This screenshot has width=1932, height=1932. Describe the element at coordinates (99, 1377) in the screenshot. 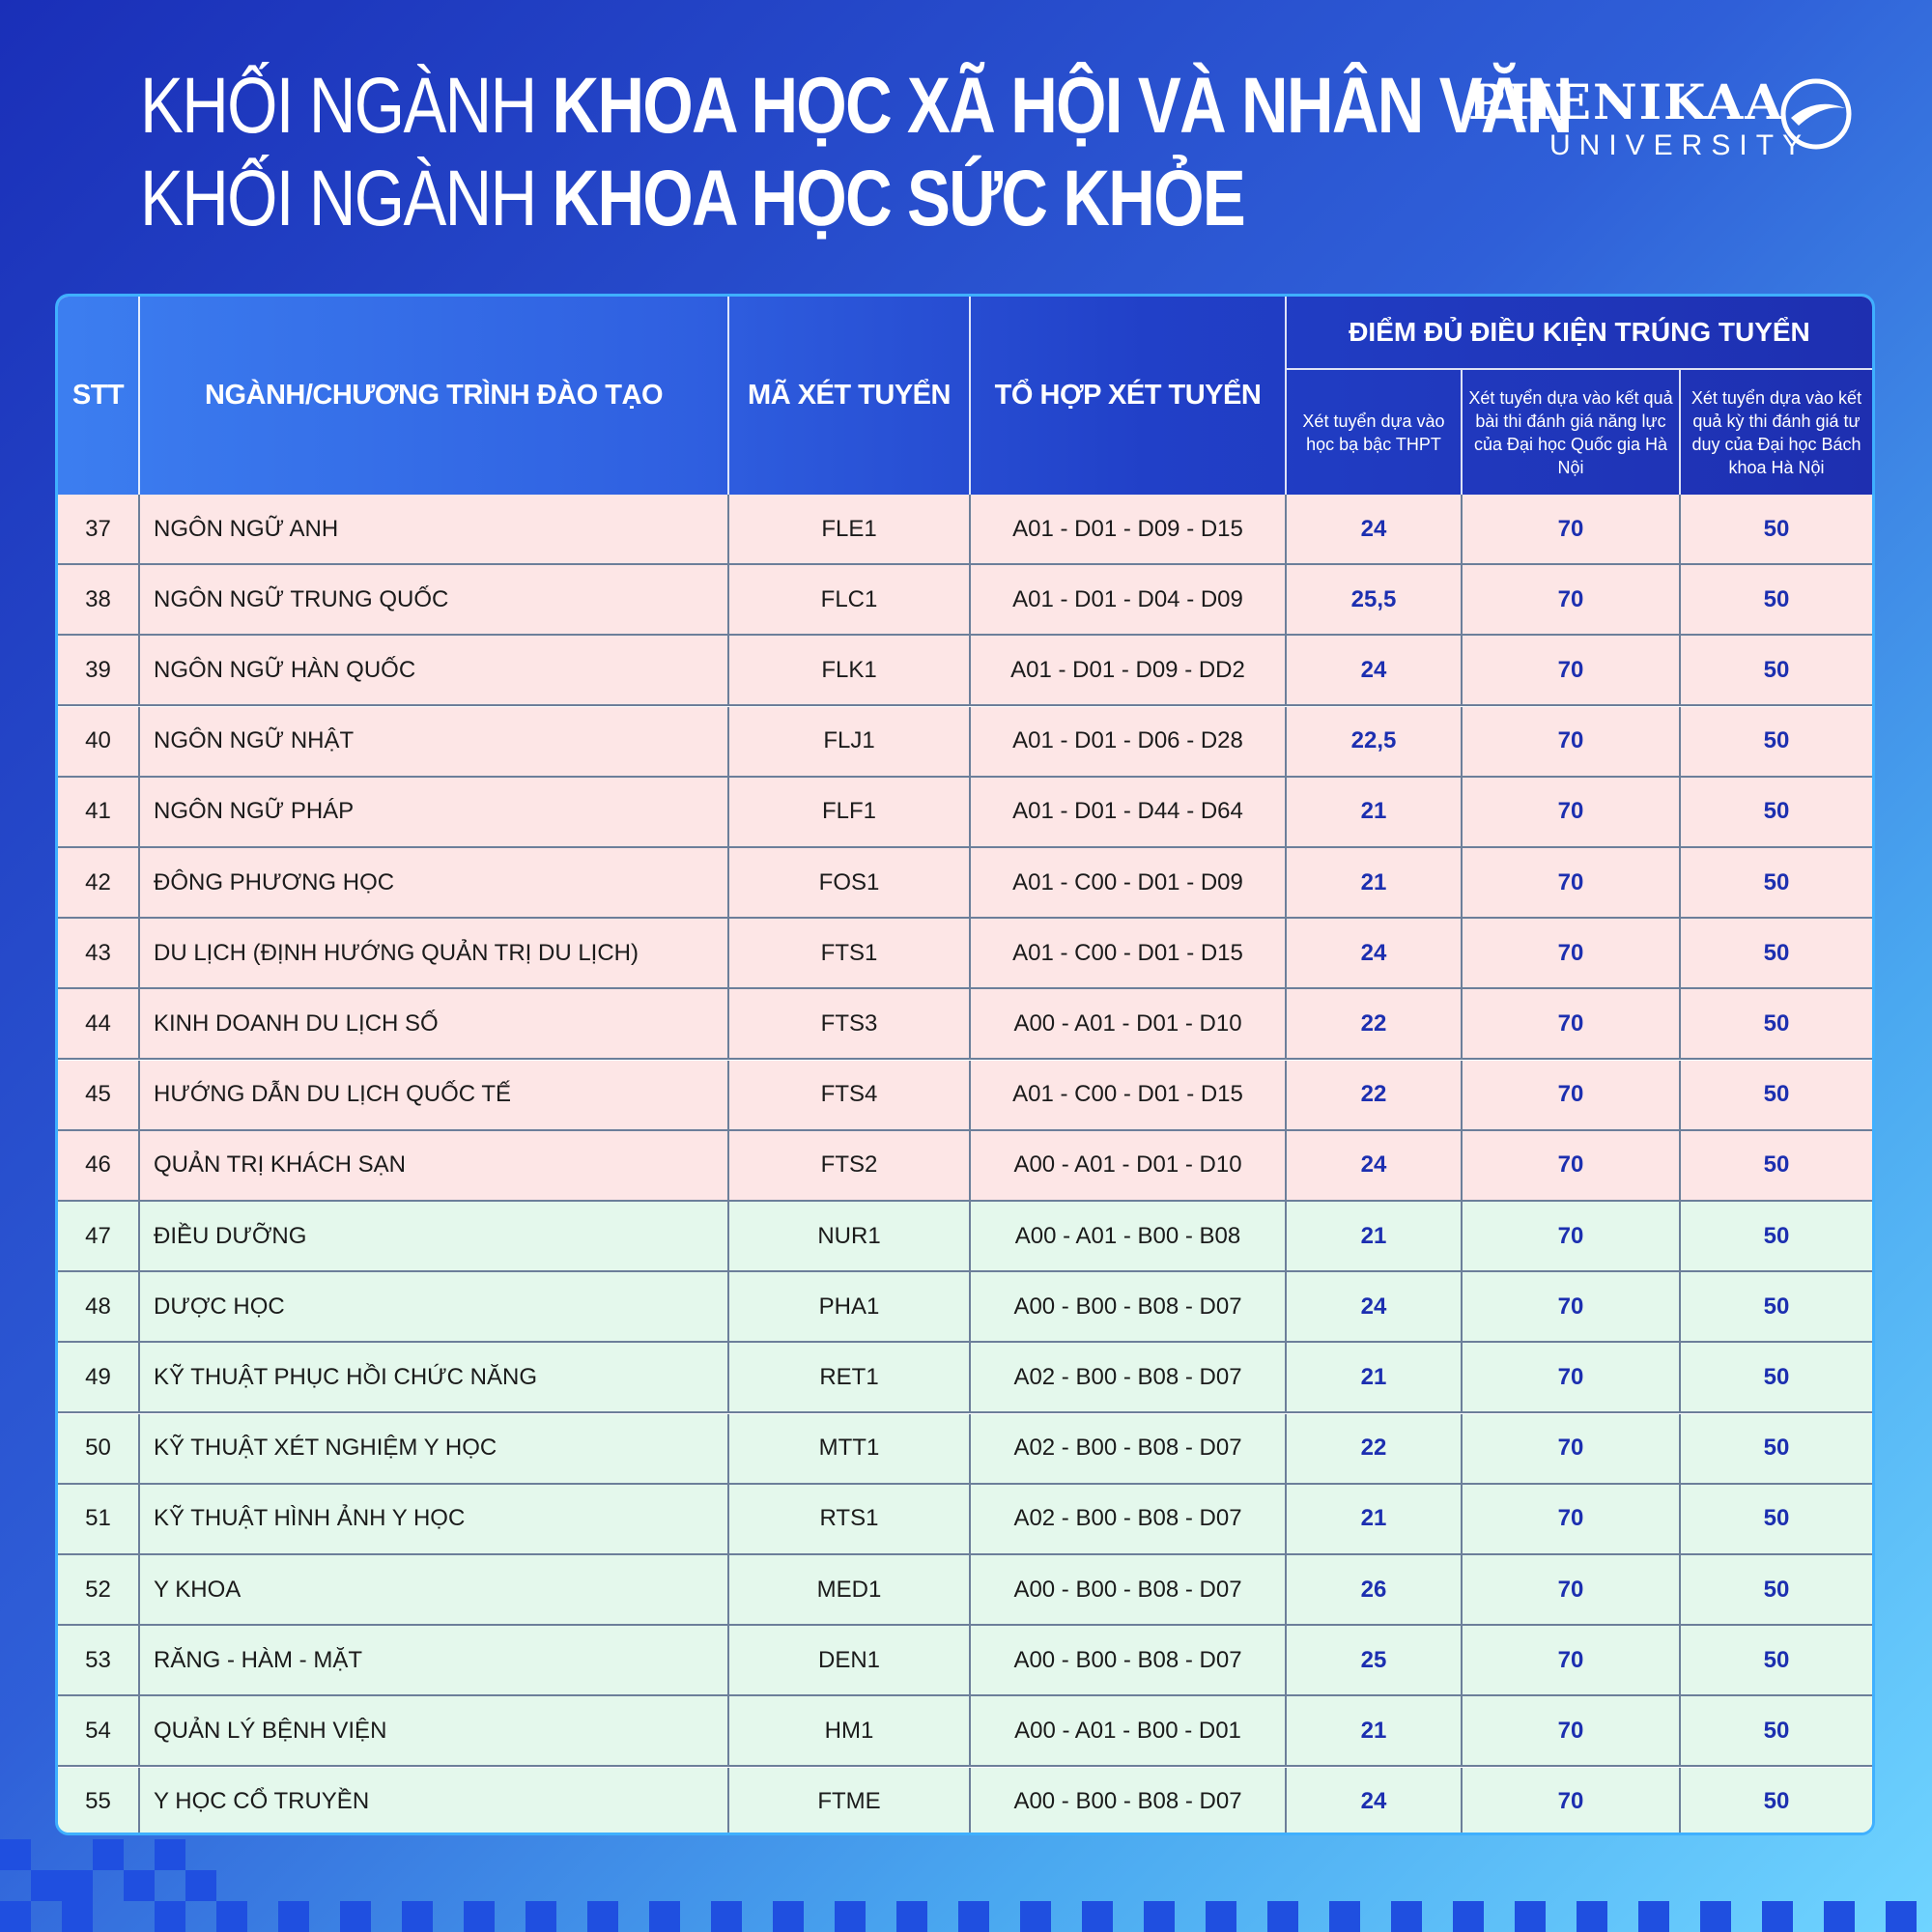

I see `row-stt: 49` at that location.